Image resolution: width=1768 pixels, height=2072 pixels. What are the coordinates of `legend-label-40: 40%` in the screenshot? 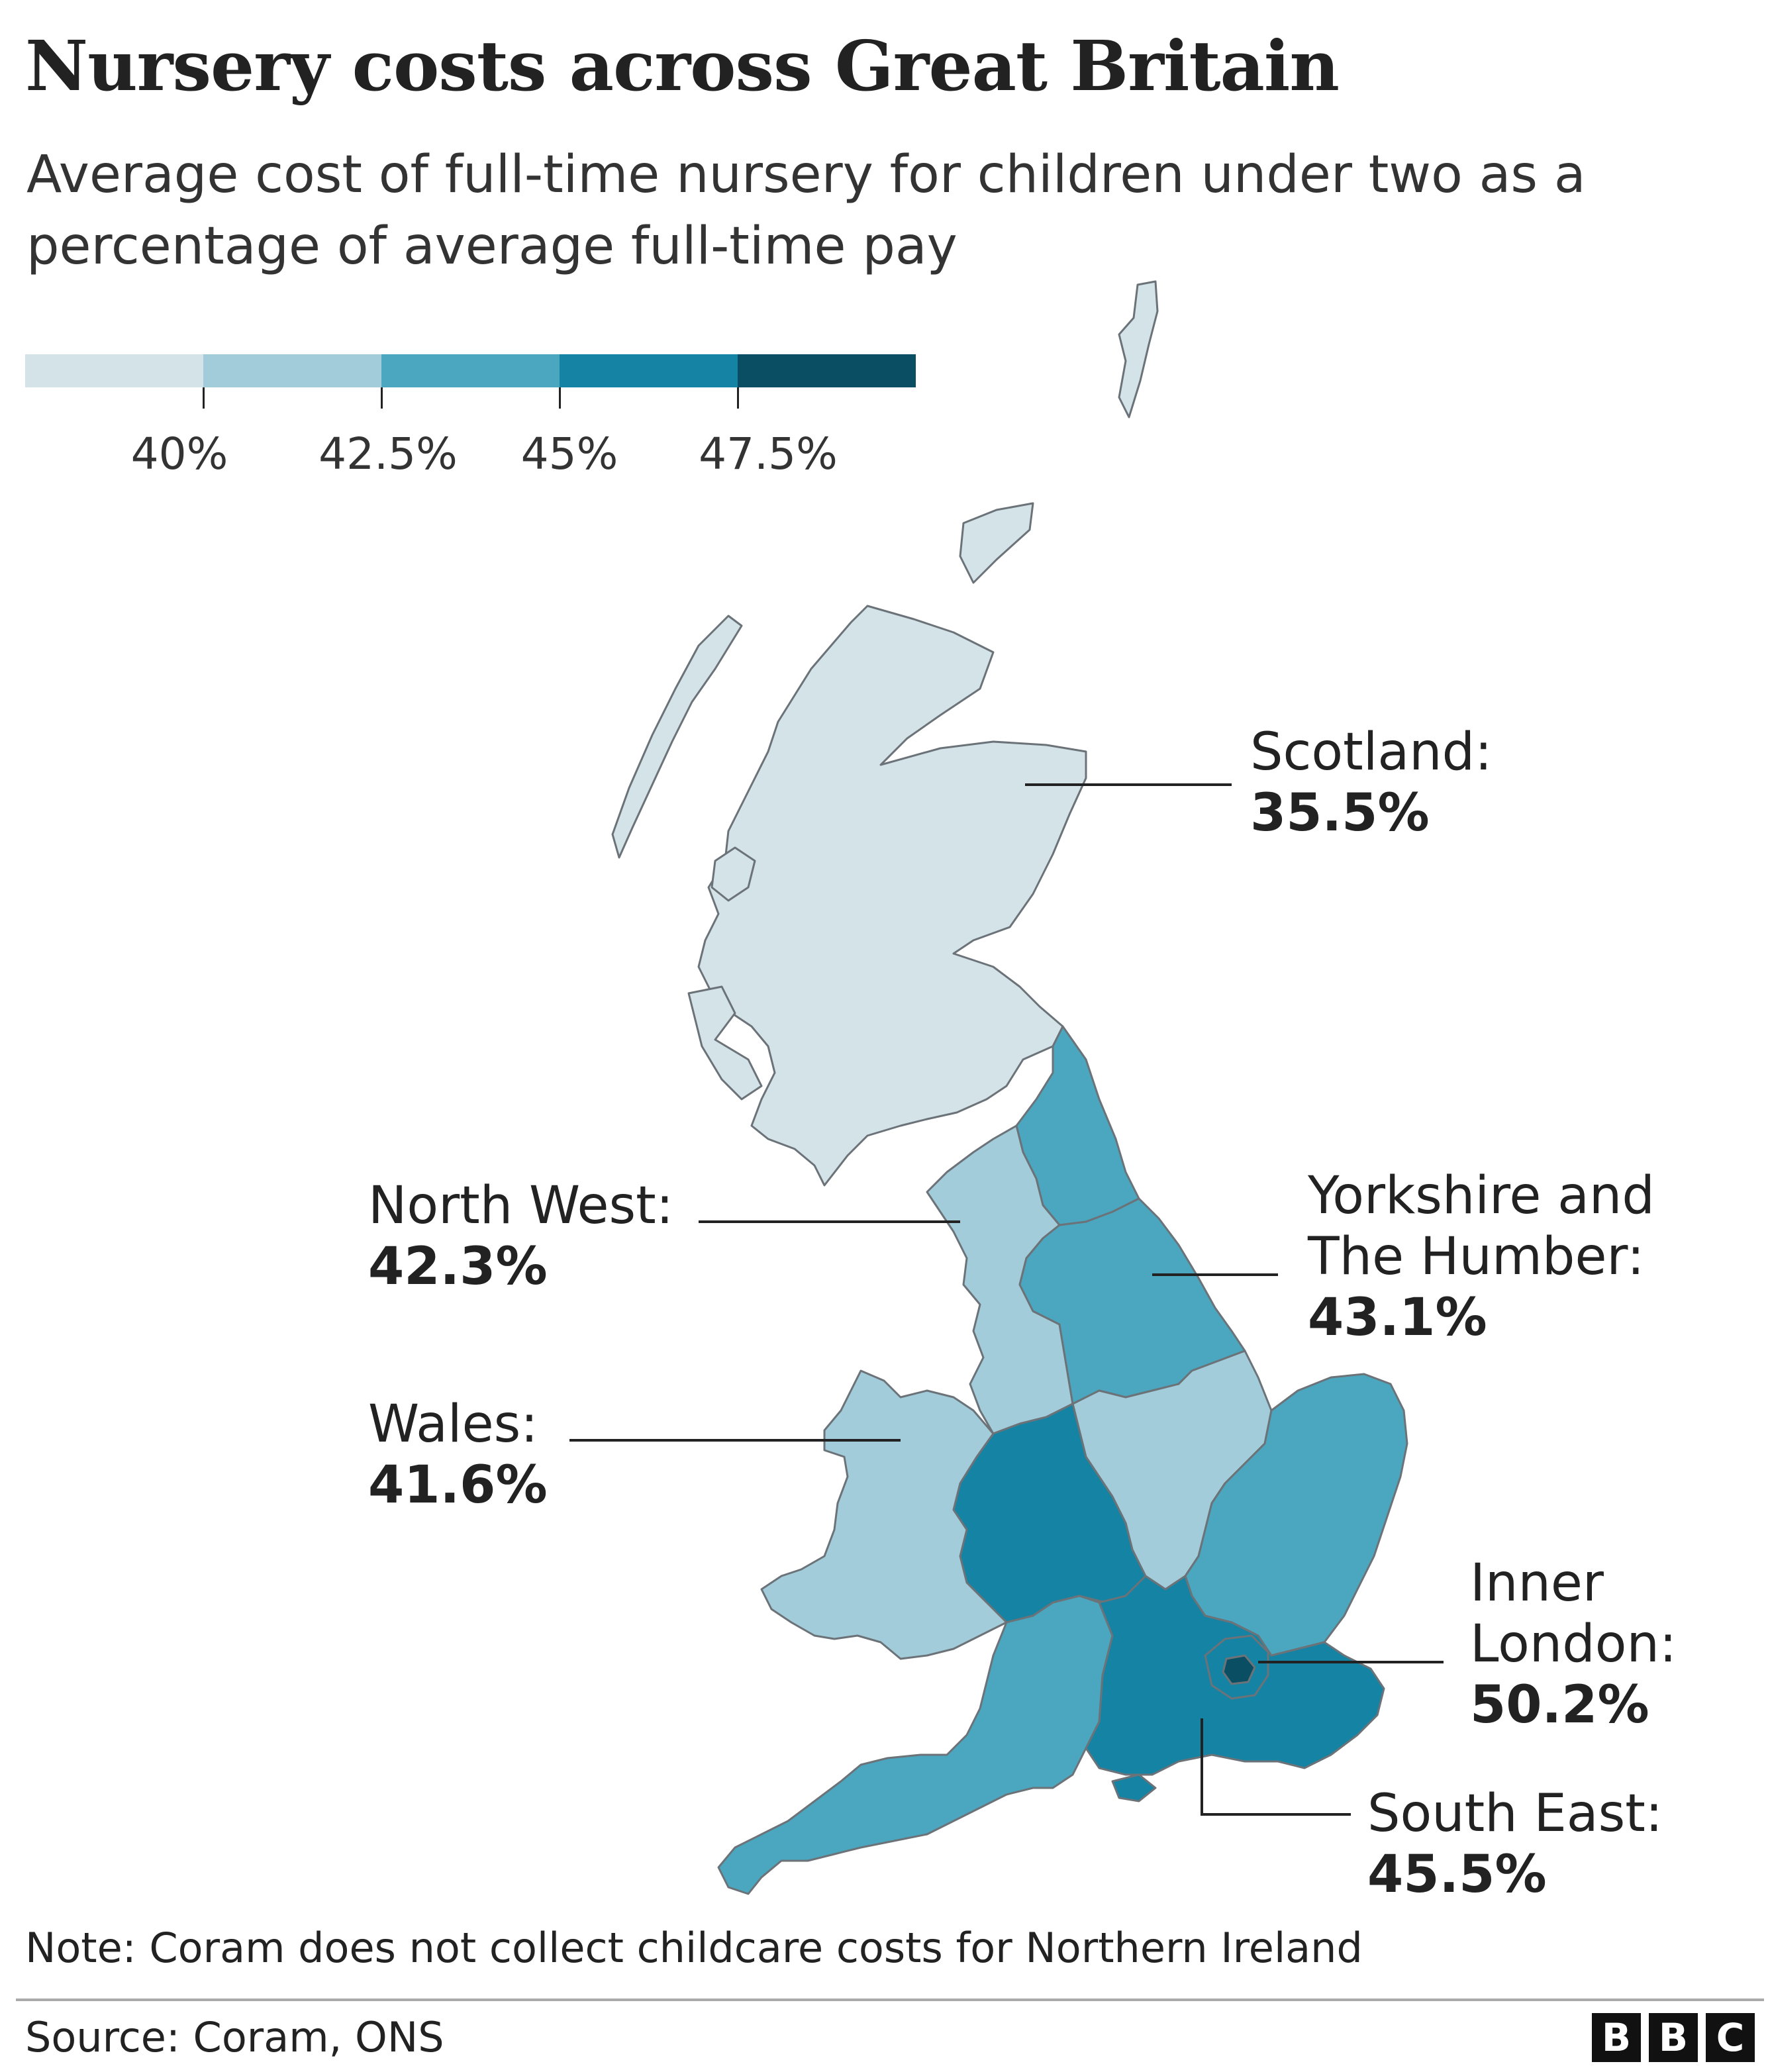 It's located at (179, 453).